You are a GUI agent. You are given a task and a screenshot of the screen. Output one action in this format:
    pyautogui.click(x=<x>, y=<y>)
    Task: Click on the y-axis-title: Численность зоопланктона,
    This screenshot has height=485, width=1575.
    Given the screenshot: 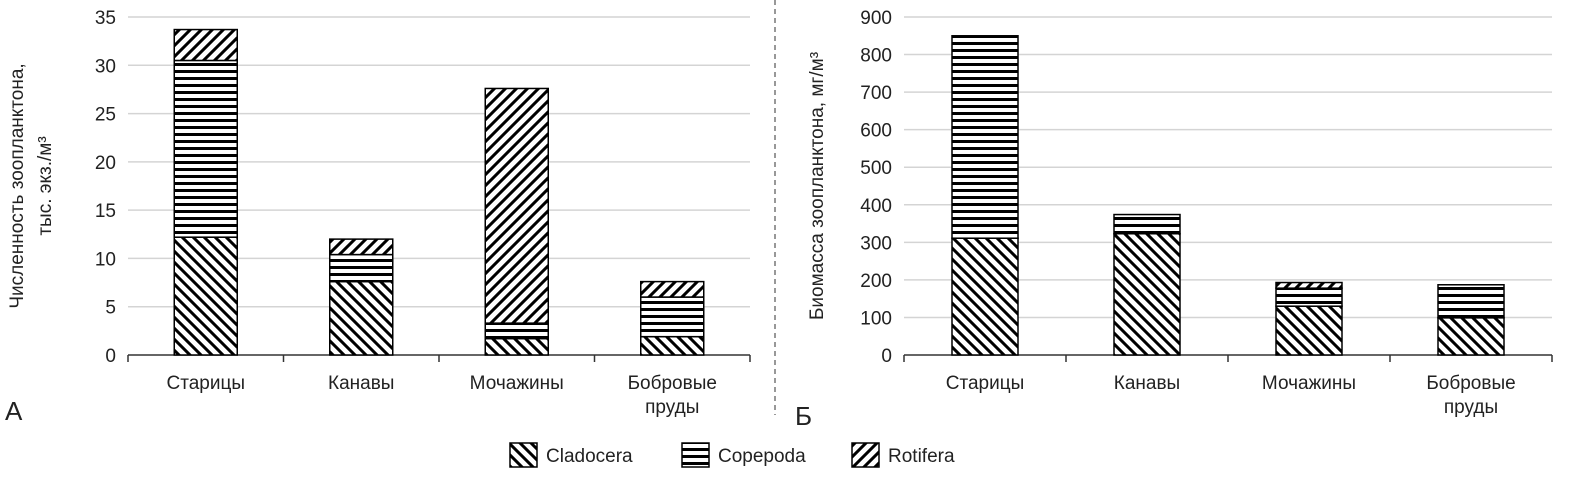 What is the action you would take?
    pyautogui.click(x=17, y=185)
    